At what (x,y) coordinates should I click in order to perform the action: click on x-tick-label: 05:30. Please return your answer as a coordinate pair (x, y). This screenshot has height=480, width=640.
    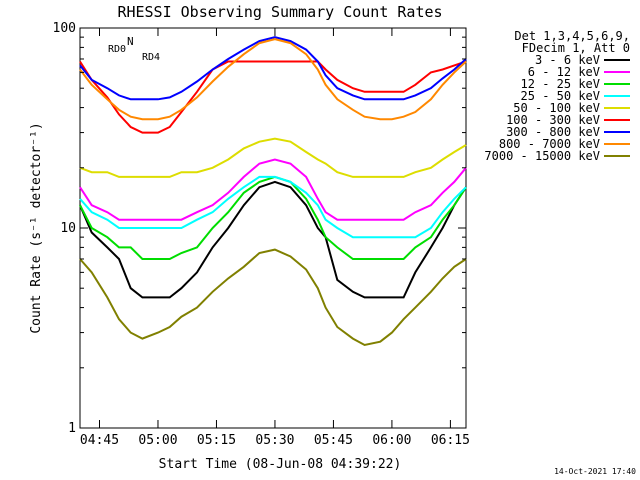
    Looking at the image, I should click on (274, 440).